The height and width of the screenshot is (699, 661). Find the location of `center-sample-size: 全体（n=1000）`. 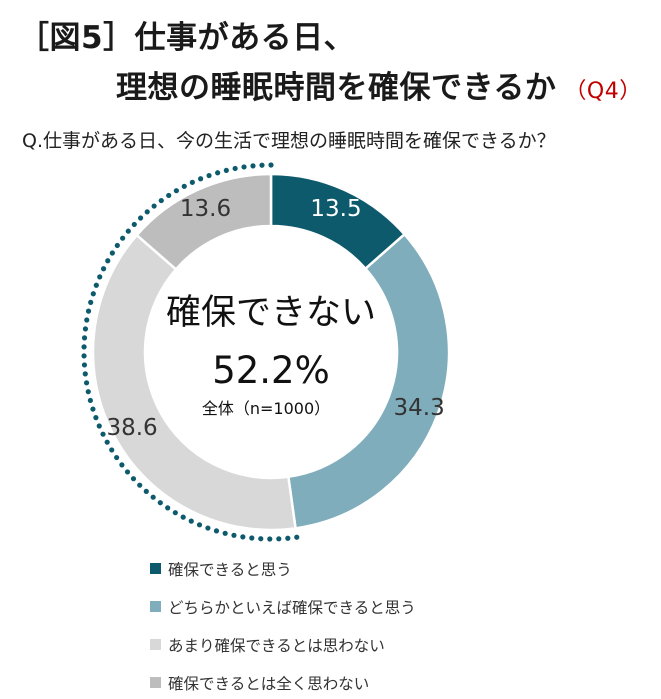

center-sample-size: 全体（n=1000） is located at coordinates (266, 408).